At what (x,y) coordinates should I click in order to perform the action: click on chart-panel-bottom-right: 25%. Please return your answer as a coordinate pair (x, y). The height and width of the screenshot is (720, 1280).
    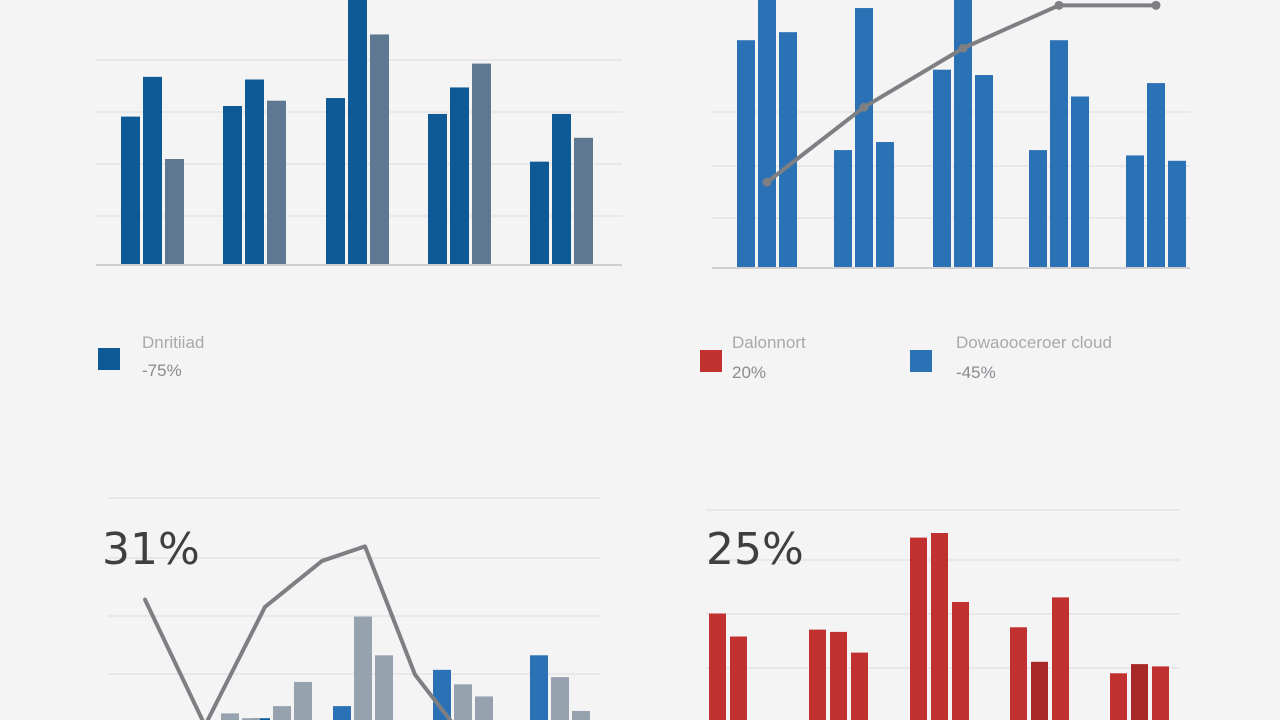
    Looking at the image, I should click on (943, 614).